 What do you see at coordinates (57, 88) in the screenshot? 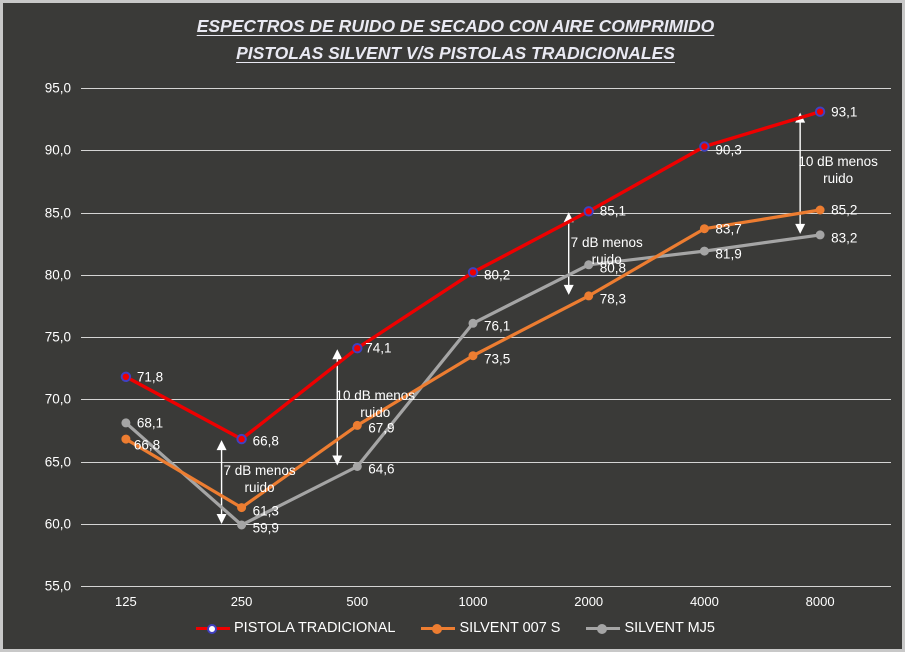
I see `y-axis-tick-label: 95,0` at bounding box center [57, 88].